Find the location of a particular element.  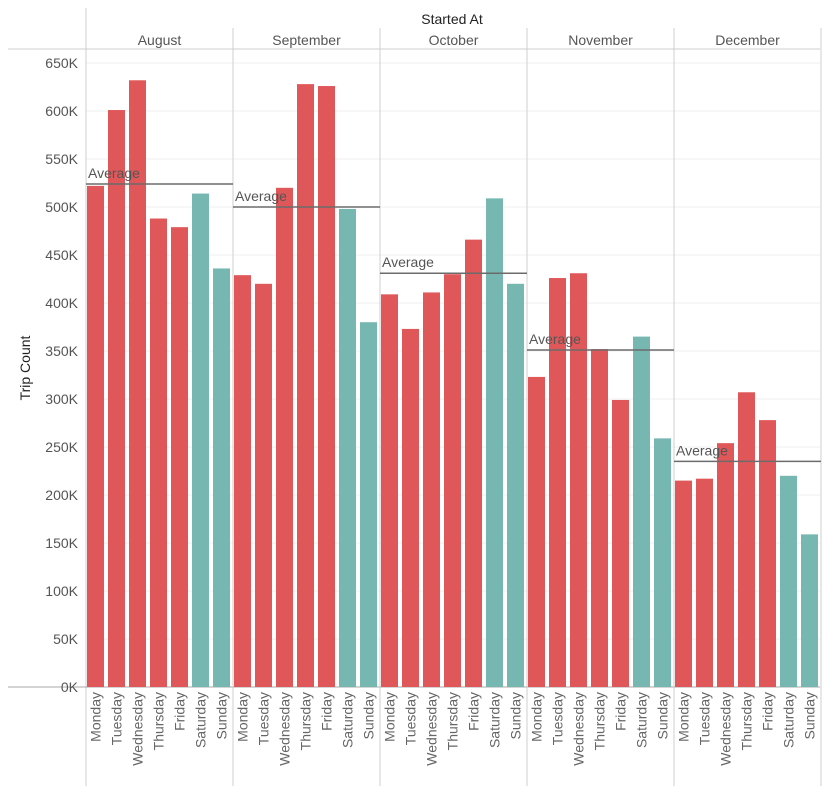

month-label: November is located at coordinates (600, 40).